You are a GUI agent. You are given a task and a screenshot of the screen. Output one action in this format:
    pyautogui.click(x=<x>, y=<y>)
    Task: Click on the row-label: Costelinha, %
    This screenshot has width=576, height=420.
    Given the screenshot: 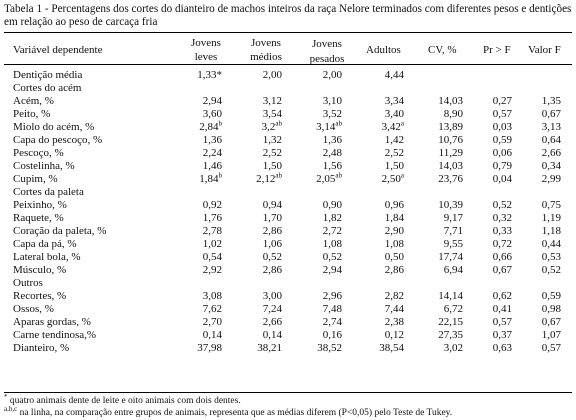 What is the action you would take?
    pyautogui.click(x=44, y=166)
    